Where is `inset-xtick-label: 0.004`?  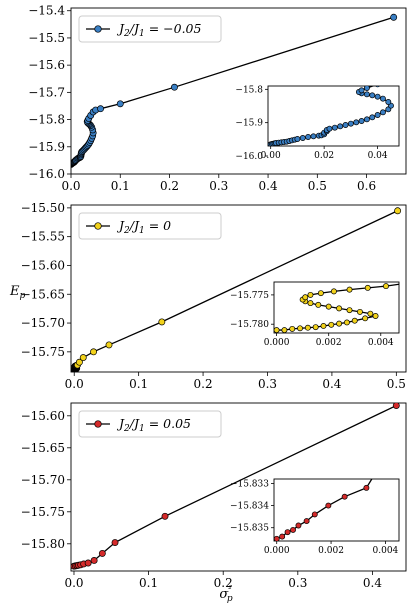 inset-xtick-label: 0.004 is located at coordinates (386, 551).